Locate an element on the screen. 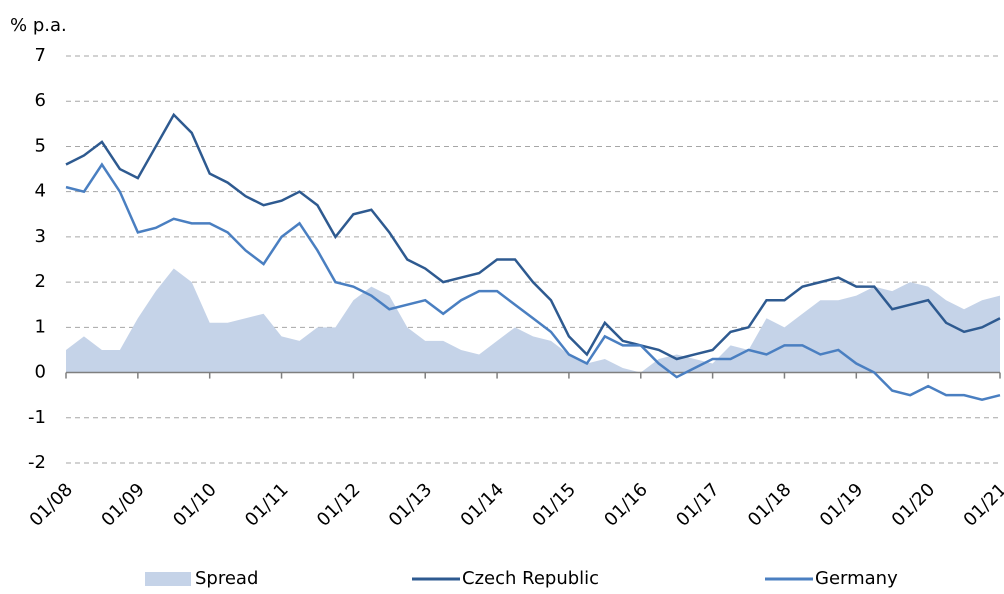  y-tick-label: 0 is located at coordinates (40, 372).